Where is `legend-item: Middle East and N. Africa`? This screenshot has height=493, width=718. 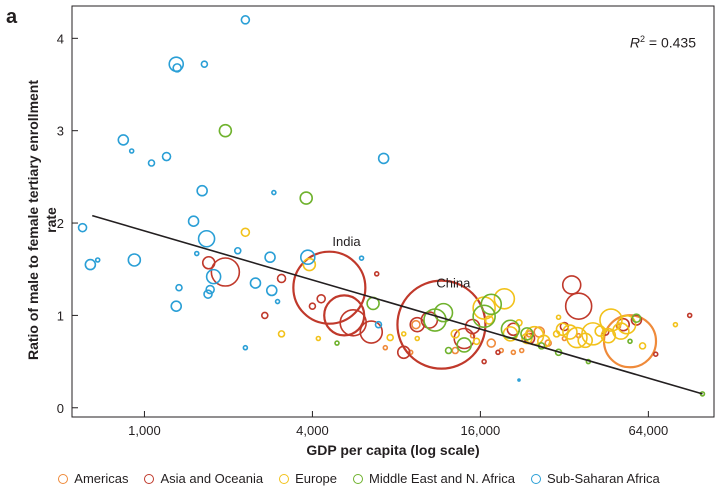 legend-item: Middle East and N. Africa is located at coordinates (434, 478).